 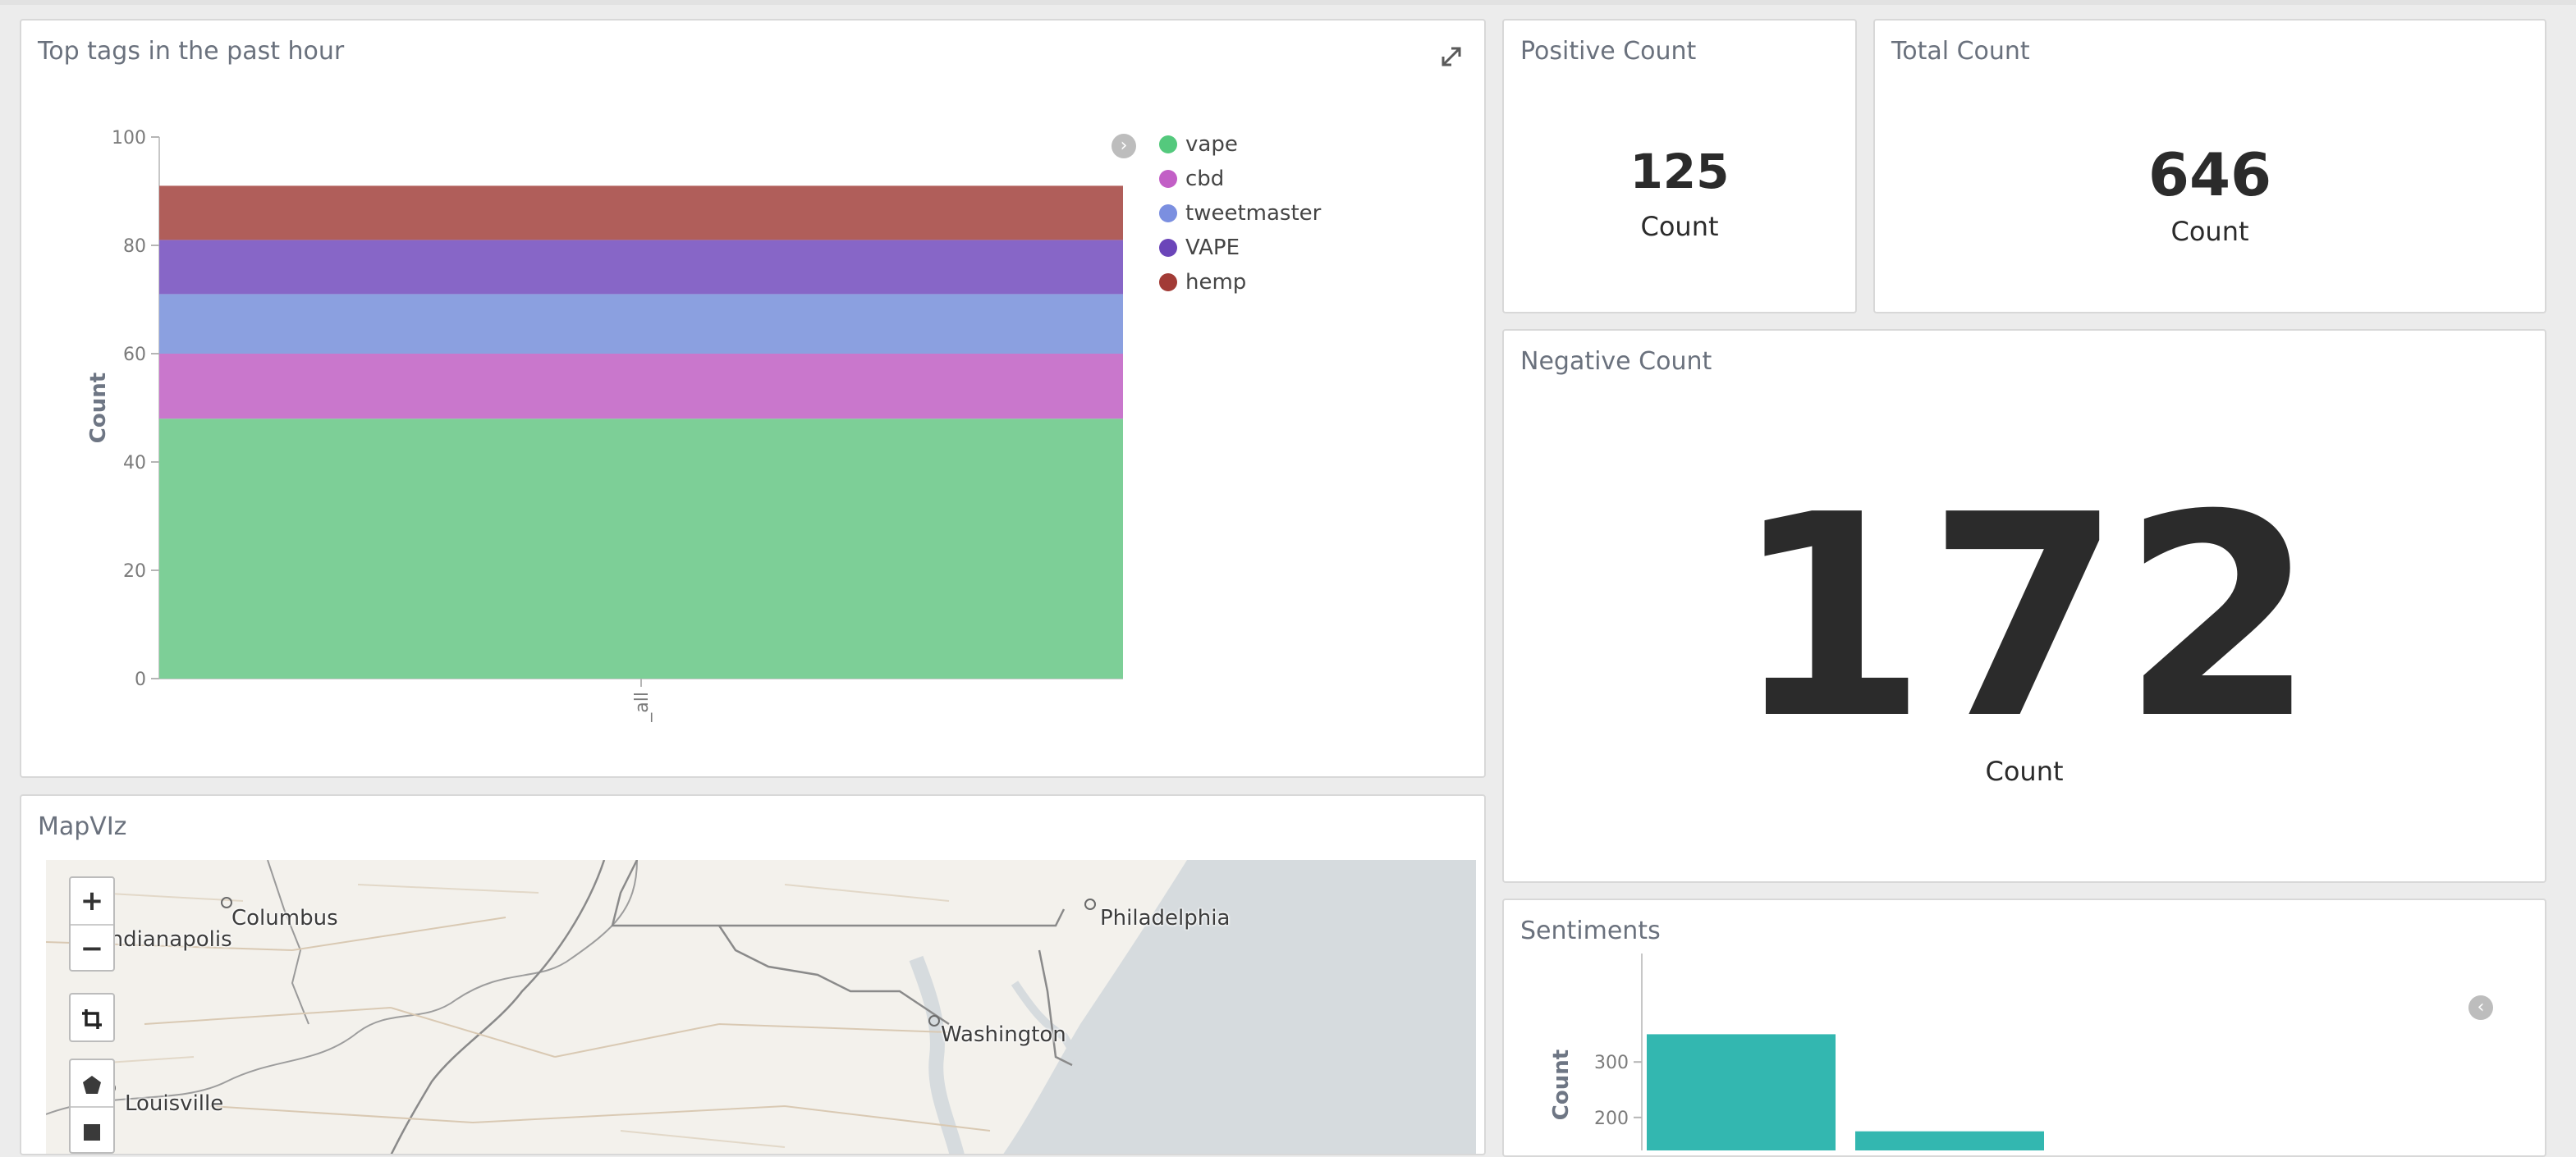 What do you see at coordinates (1166, 918) in the screenshot?
I see `city-label: Philadelphia` at bounding box center [1166, 918].